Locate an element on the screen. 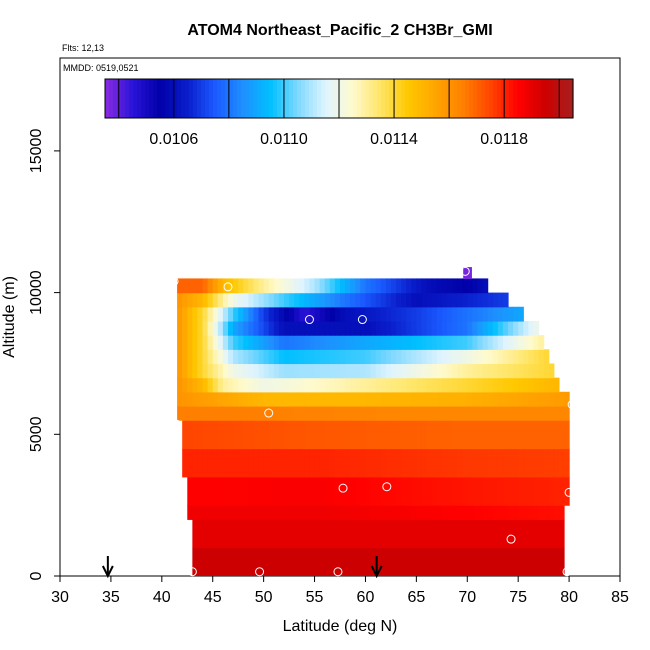  flight-arrow is located at coordinates (107, 567).